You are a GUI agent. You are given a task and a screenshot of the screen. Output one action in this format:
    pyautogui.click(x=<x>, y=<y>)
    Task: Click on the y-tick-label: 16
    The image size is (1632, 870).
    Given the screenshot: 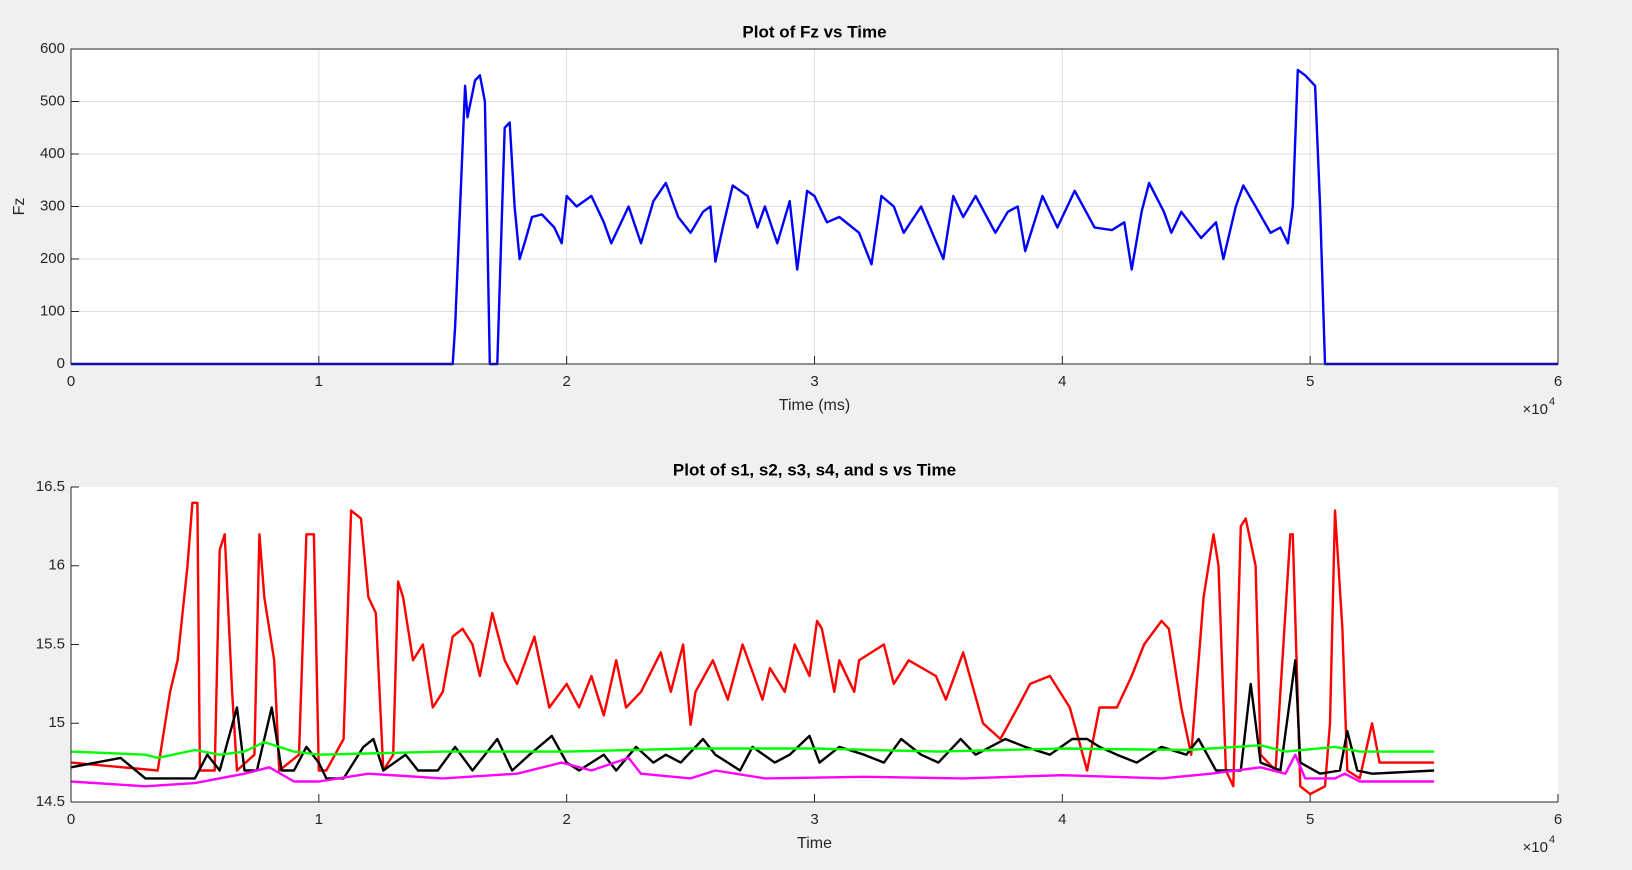 What is the action you would take?
    pyautogui.click(x=56, y=565)
    